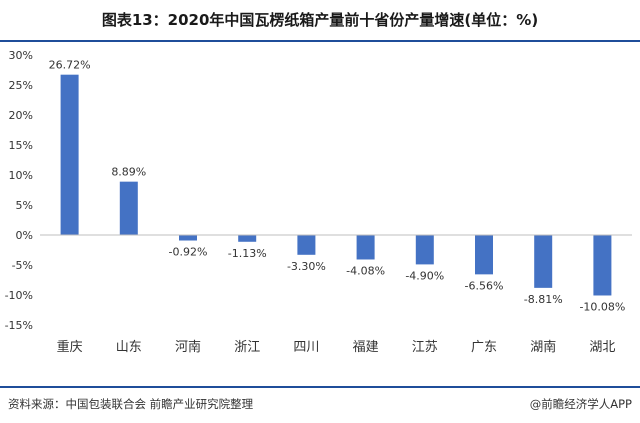 This screenshot has height=423, width=640. I want to click on data-label: -8.81%, so click(543, 299).